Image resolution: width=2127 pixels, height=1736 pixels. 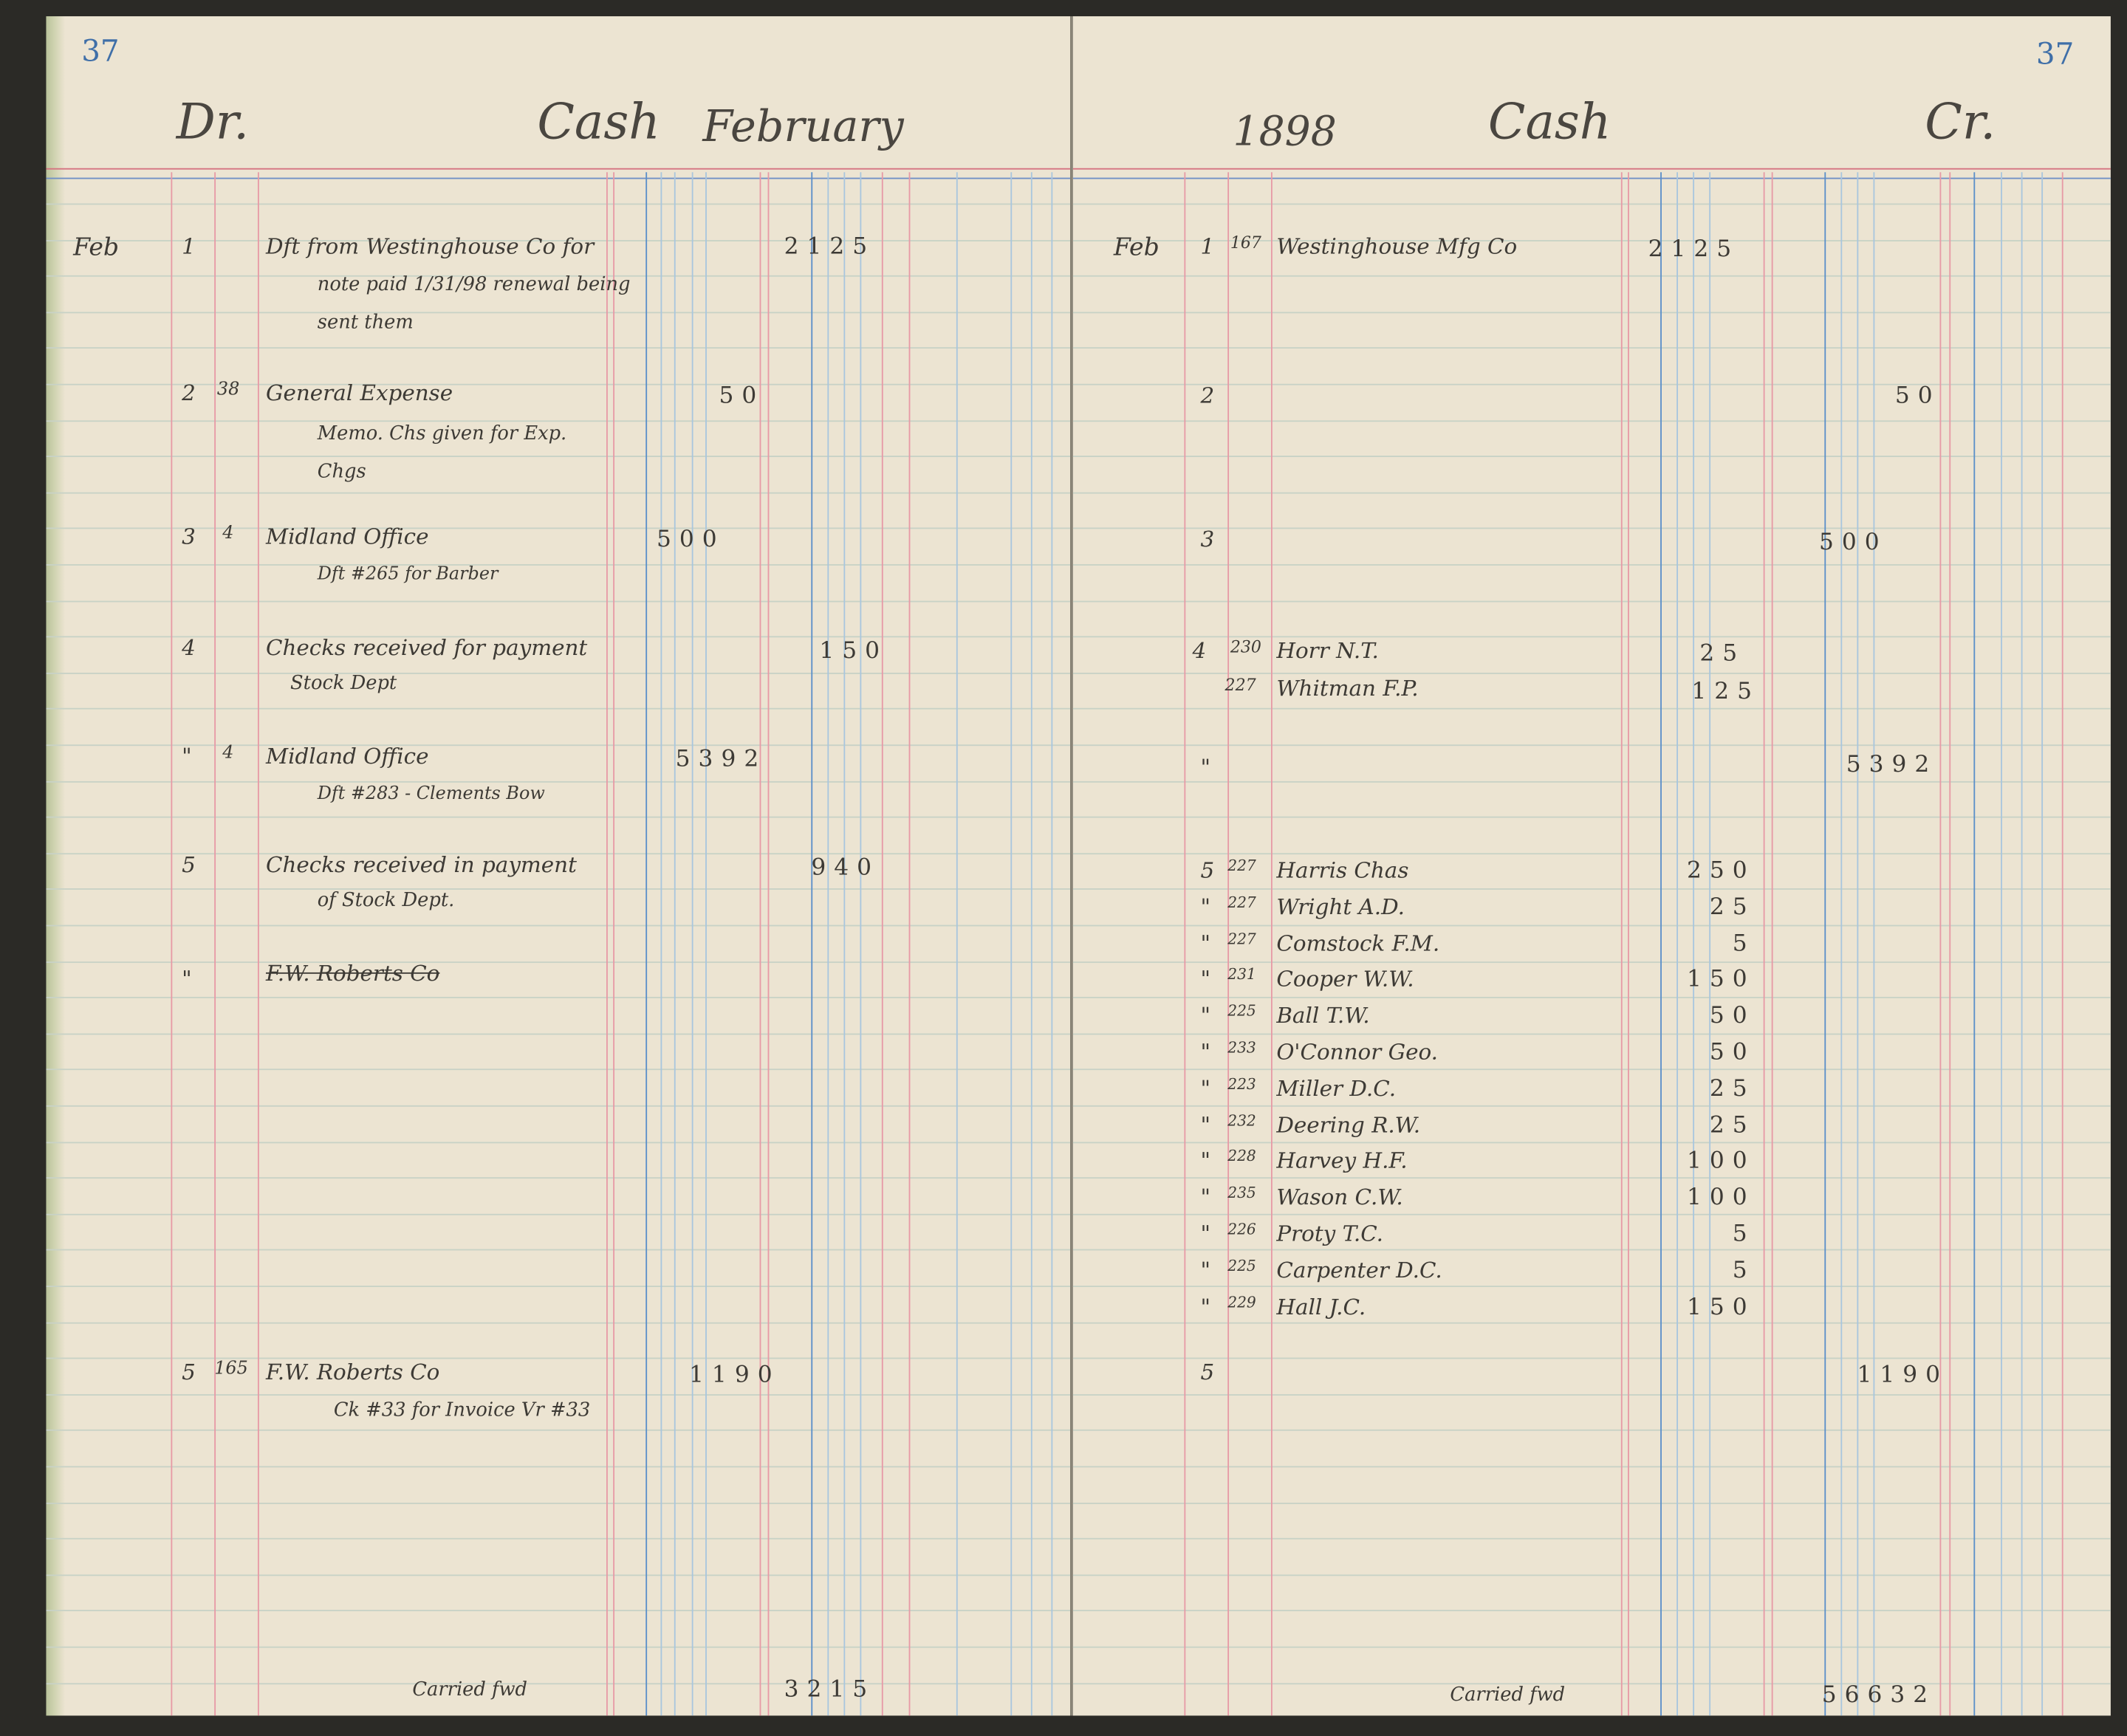 What do you see at coordinates (1240, 685) in the screenshot?
I see `entry-folio: 227` at bounding box center [1240, 685].